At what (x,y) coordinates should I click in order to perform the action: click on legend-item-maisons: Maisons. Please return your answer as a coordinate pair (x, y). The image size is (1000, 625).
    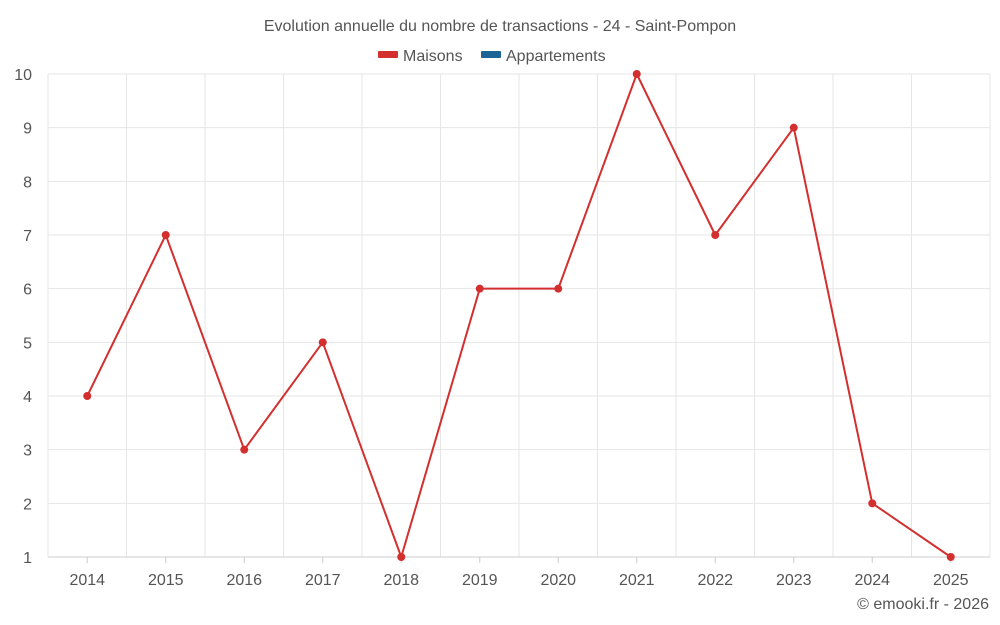
    Looking at the image, I should click on (420, 56).